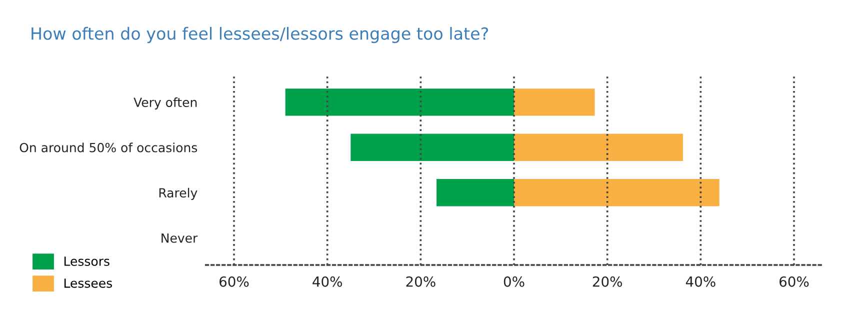  Describe the element at coordinates (109, 147) in the screenshot. I see `y-tick-label: On around 50% of occasions` at that location.